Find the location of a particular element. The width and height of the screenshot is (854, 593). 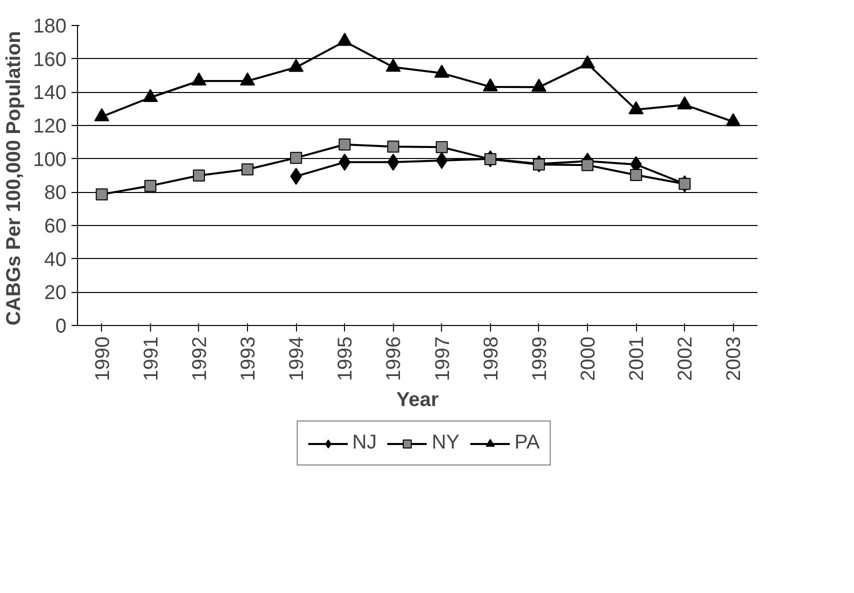

y-tick-label: 120 is located at coordinates (50, 127).